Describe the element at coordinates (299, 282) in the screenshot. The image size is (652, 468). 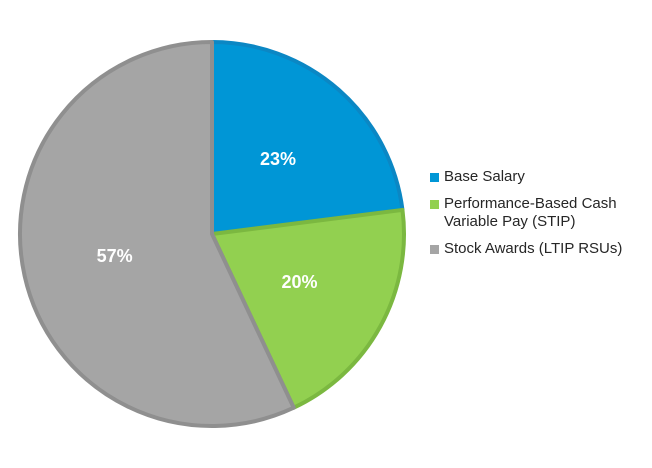
I see `data-label-performance-based-cash-variable-pay-stip: 20%` at that location.